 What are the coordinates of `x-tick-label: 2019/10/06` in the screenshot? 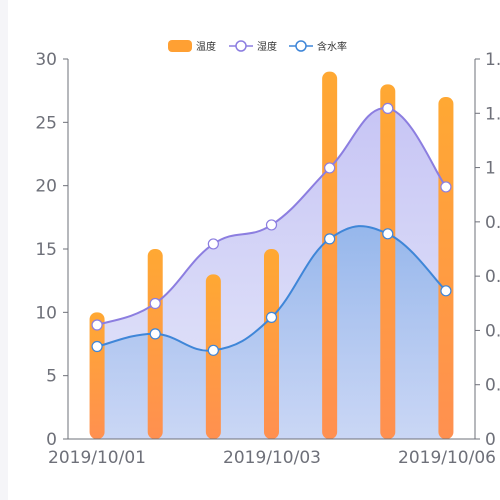 It's located at (447, 458).